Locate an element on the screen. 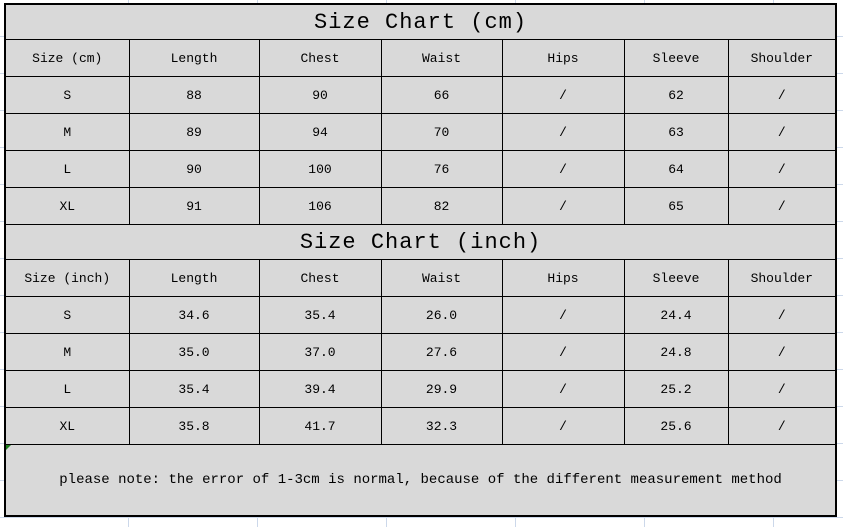 The height and width of the screenshot is (527, 843). inch-chart-title: Size Chart (inch) is located at coordinates (420, 242).